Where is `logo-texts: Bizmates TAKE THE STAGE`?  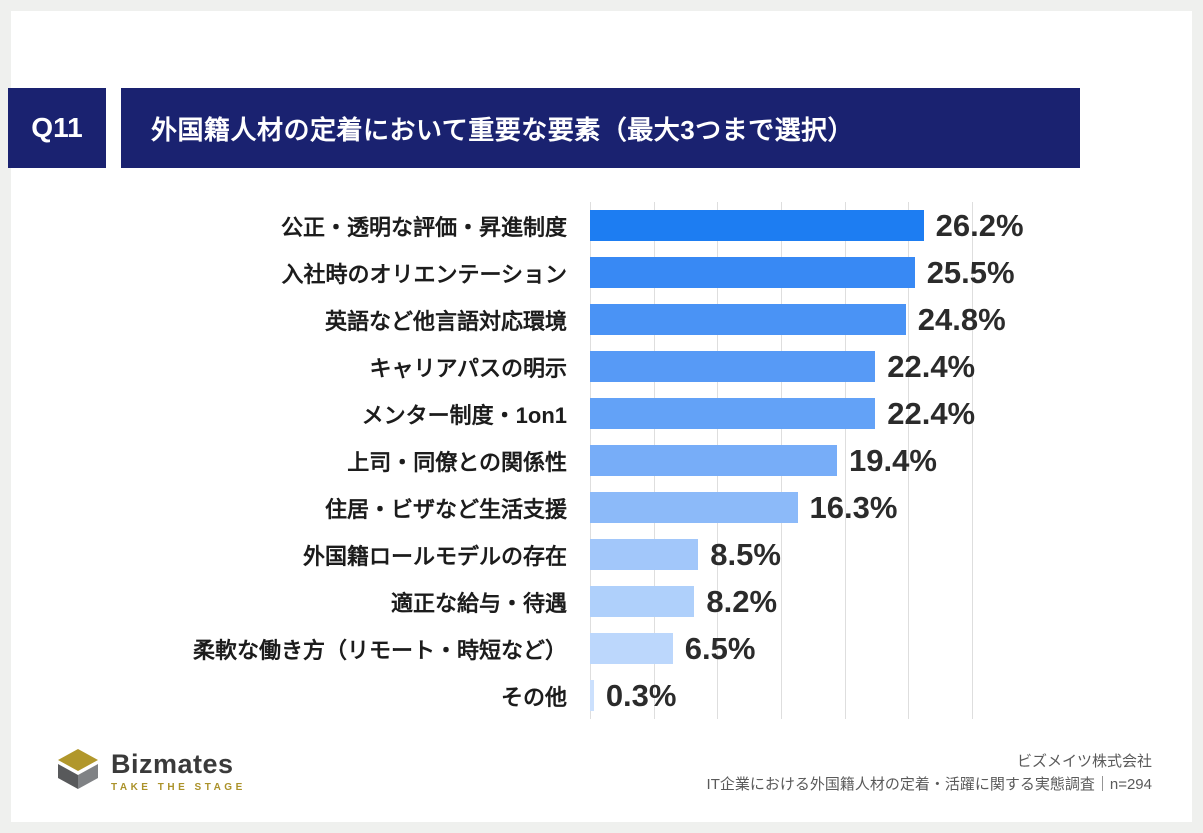
logo-texts: Bizmates TAKE THE STAGE is located at coordinates (178, 771).